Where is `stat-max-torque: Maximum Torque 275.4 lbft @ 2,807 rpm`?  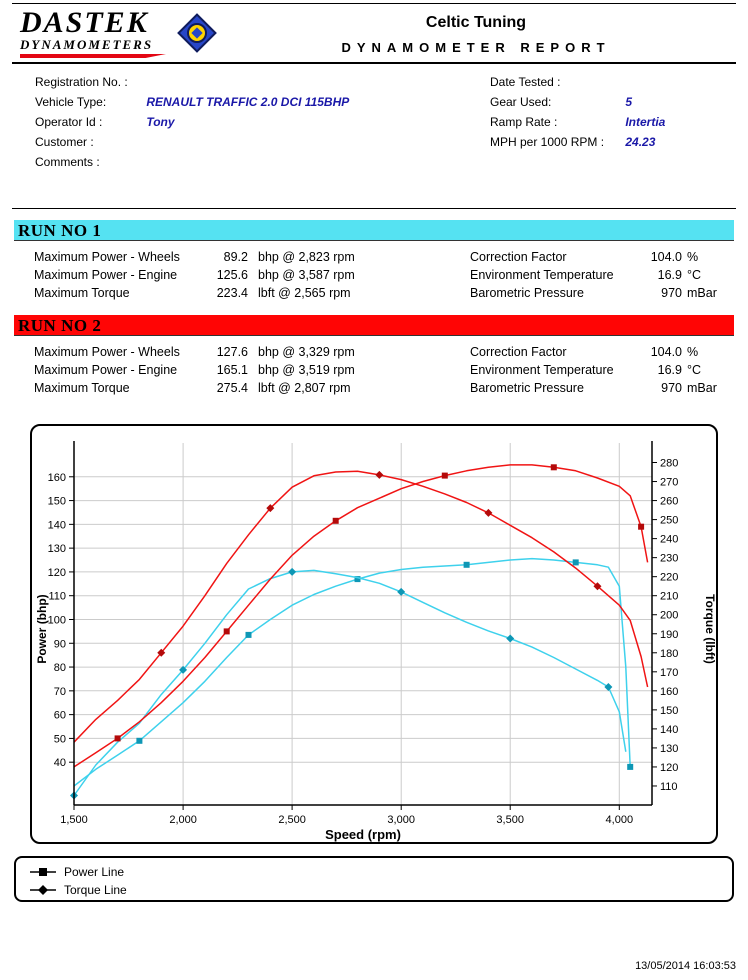 stat-max-torque: Maximum Torque 275.4 lbft @ 2,807 rpm is located at coordinates (384, 388).